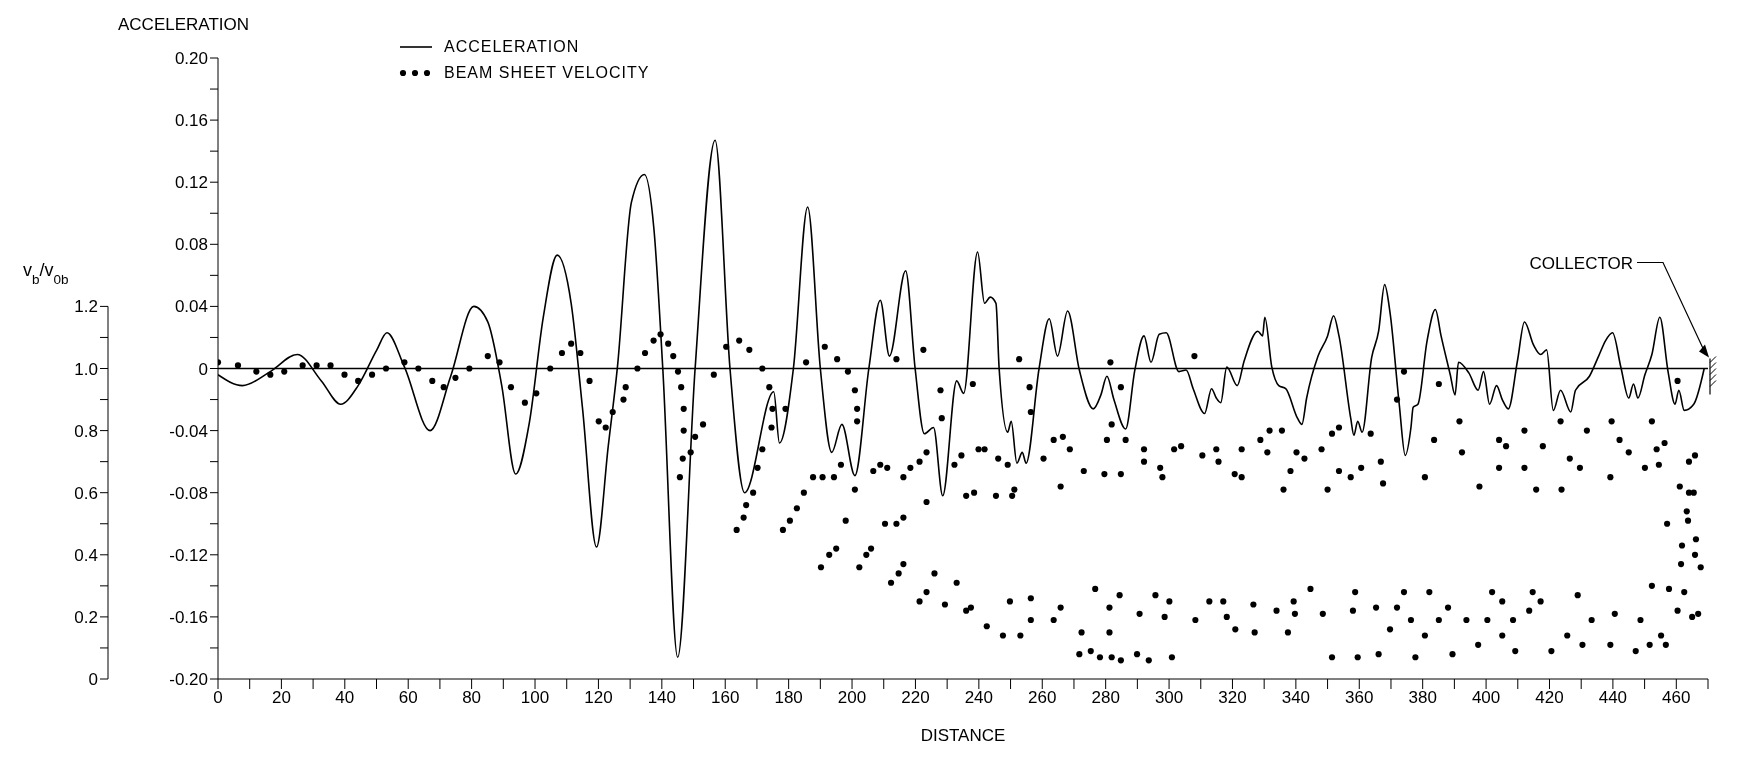 This screenshot has width=1762, height=769. Describe the element at coordinates (191, 59) in the screenshot. I see `y-tick-label: 0.20` at that location.